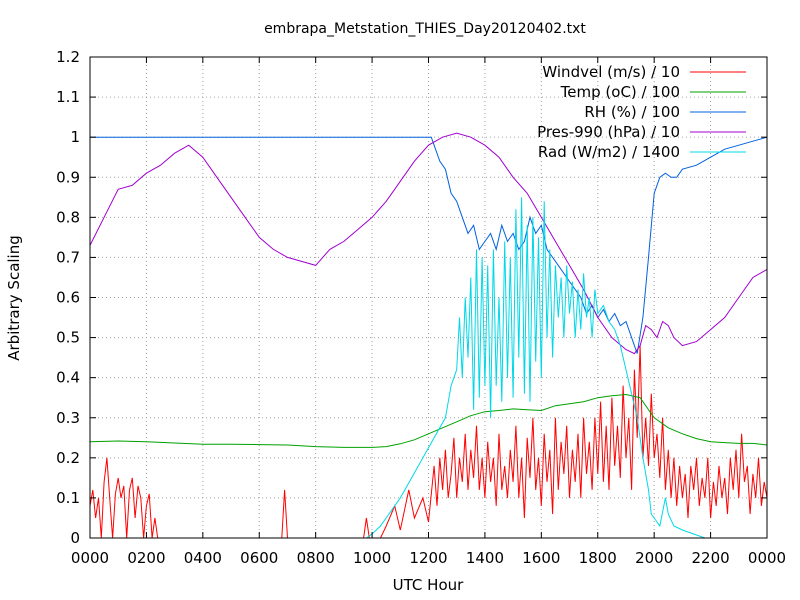  What do you see at coordinates (598, 558) in the screenshot?
I see `x-tick-label: 1800` at bounding box center [598, 558].